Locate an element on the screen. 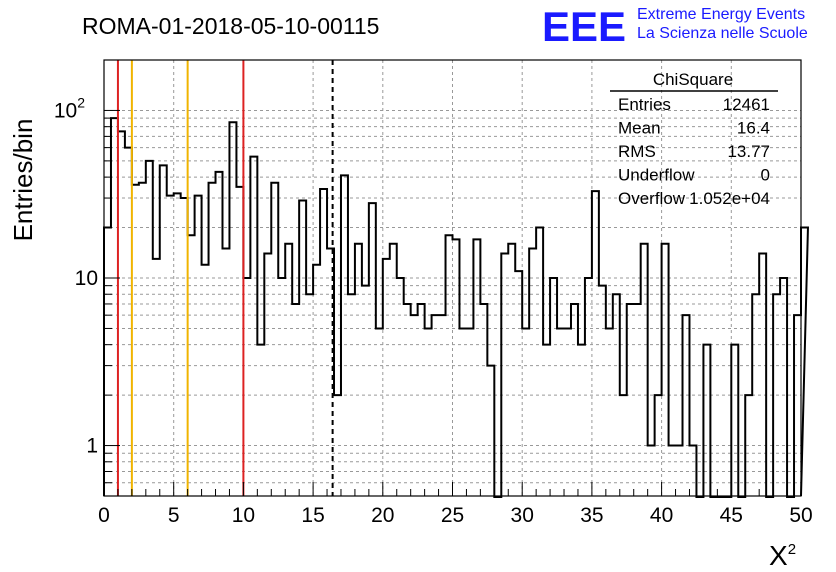 The height and width of the screenshot is (572, 836). stats-label: Underflow is located at coordinates (656, 175).